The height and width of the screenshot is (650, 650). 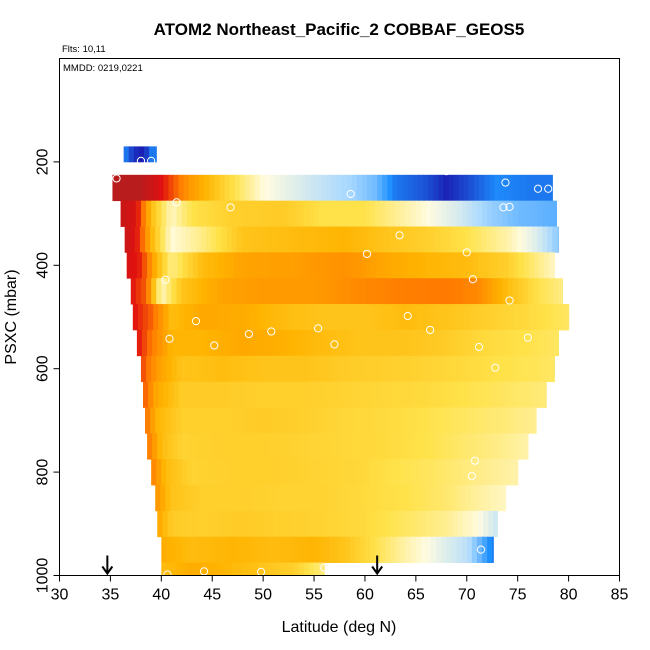 What do you see at coordinates (84, 49) in the screenshot?
I see `flights-annotation: Flts: 10,11` at bounding box center [84, 49].